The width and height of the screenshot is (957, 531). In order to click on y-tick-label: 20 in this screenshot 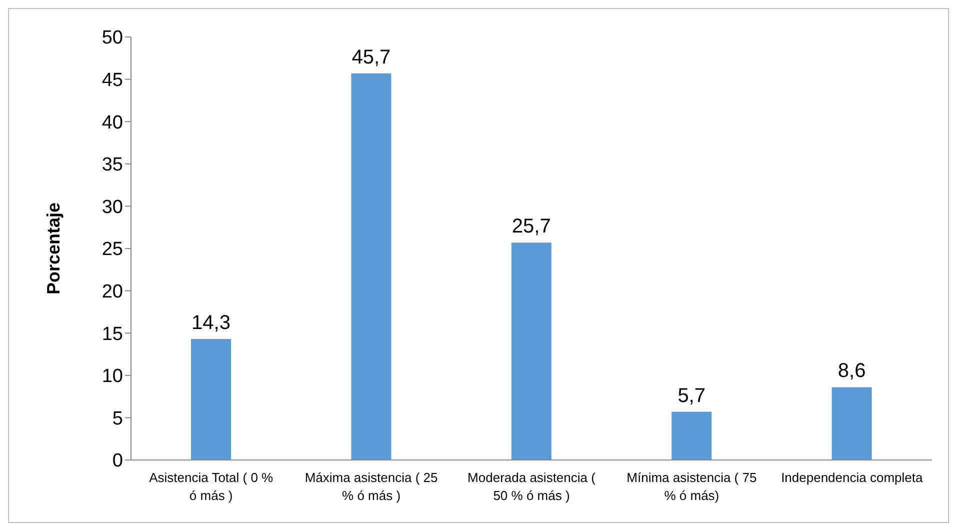, I will do `click(112, 292)`.